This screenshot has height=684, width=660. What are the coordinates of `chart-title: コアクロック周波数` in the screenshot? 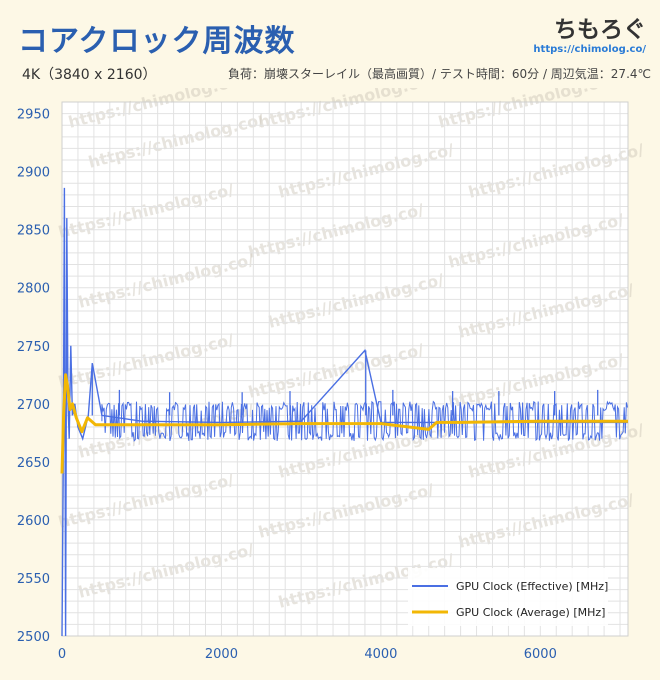 It's located at (157, 41).